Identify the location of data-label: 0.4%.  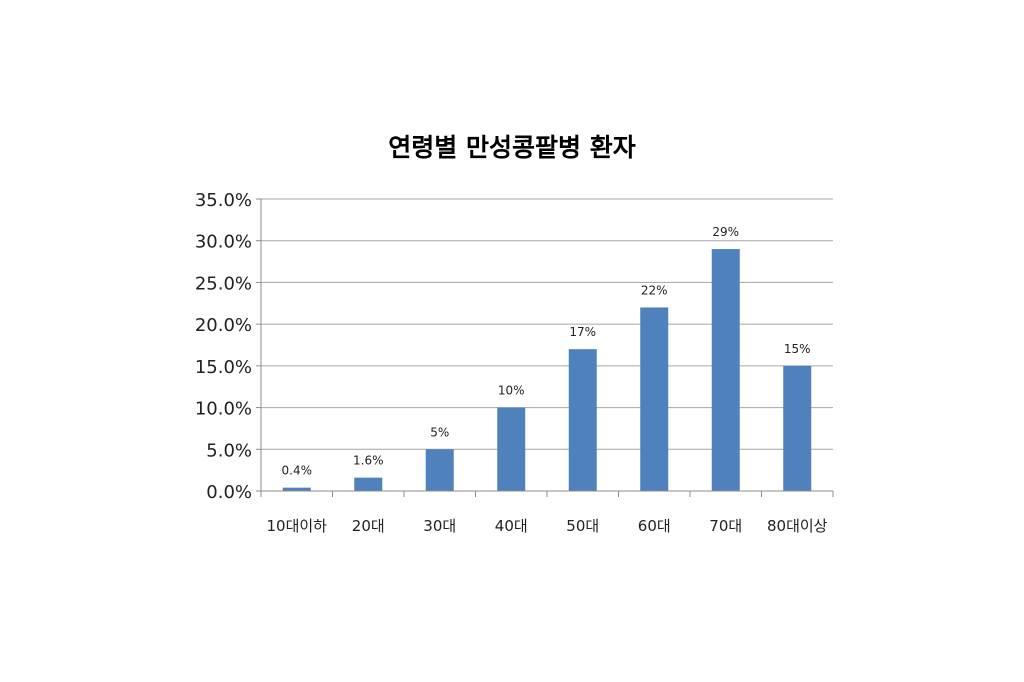
(297, 471).